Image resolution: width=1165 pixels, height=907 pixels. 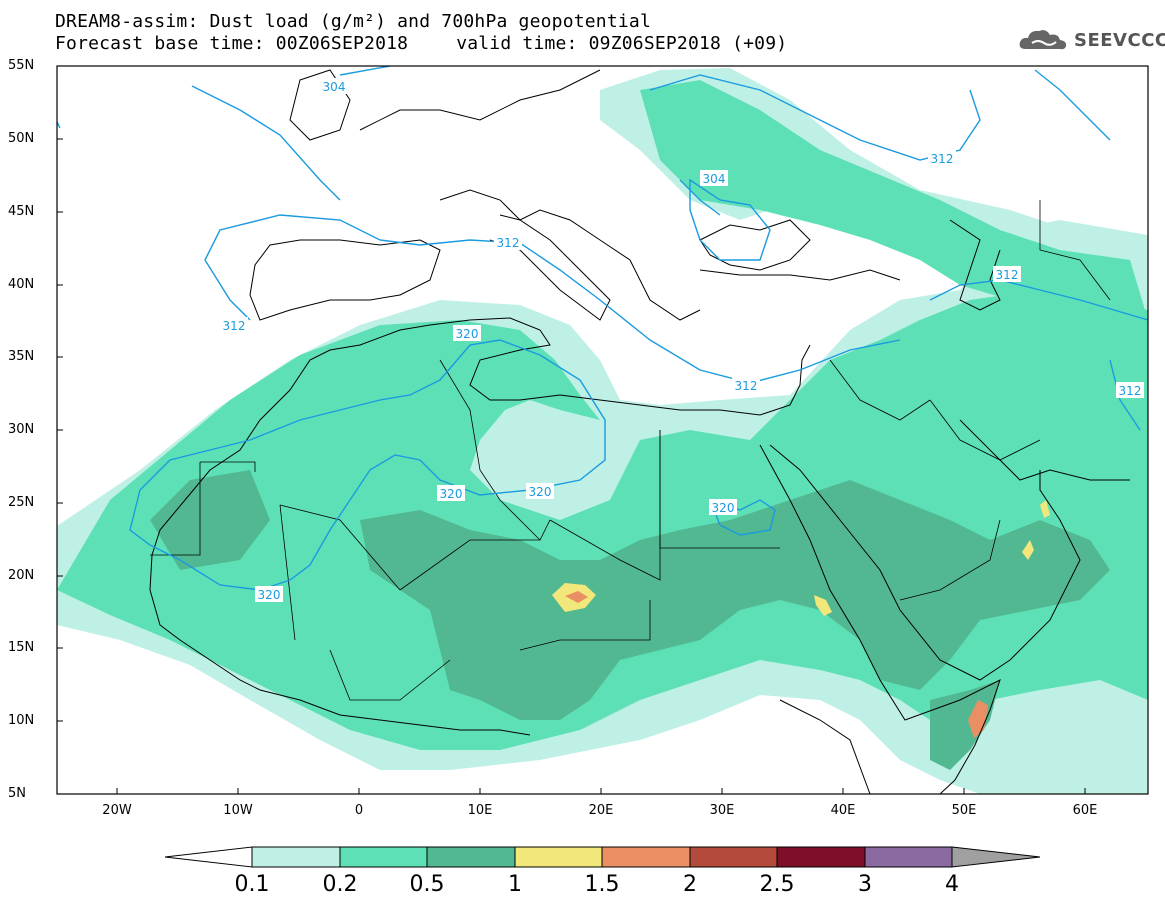 What do you see at coordinates (21, 575) in the screenshot?
I see `lat-label-20n: 20N` at bounding box center [21, 575].